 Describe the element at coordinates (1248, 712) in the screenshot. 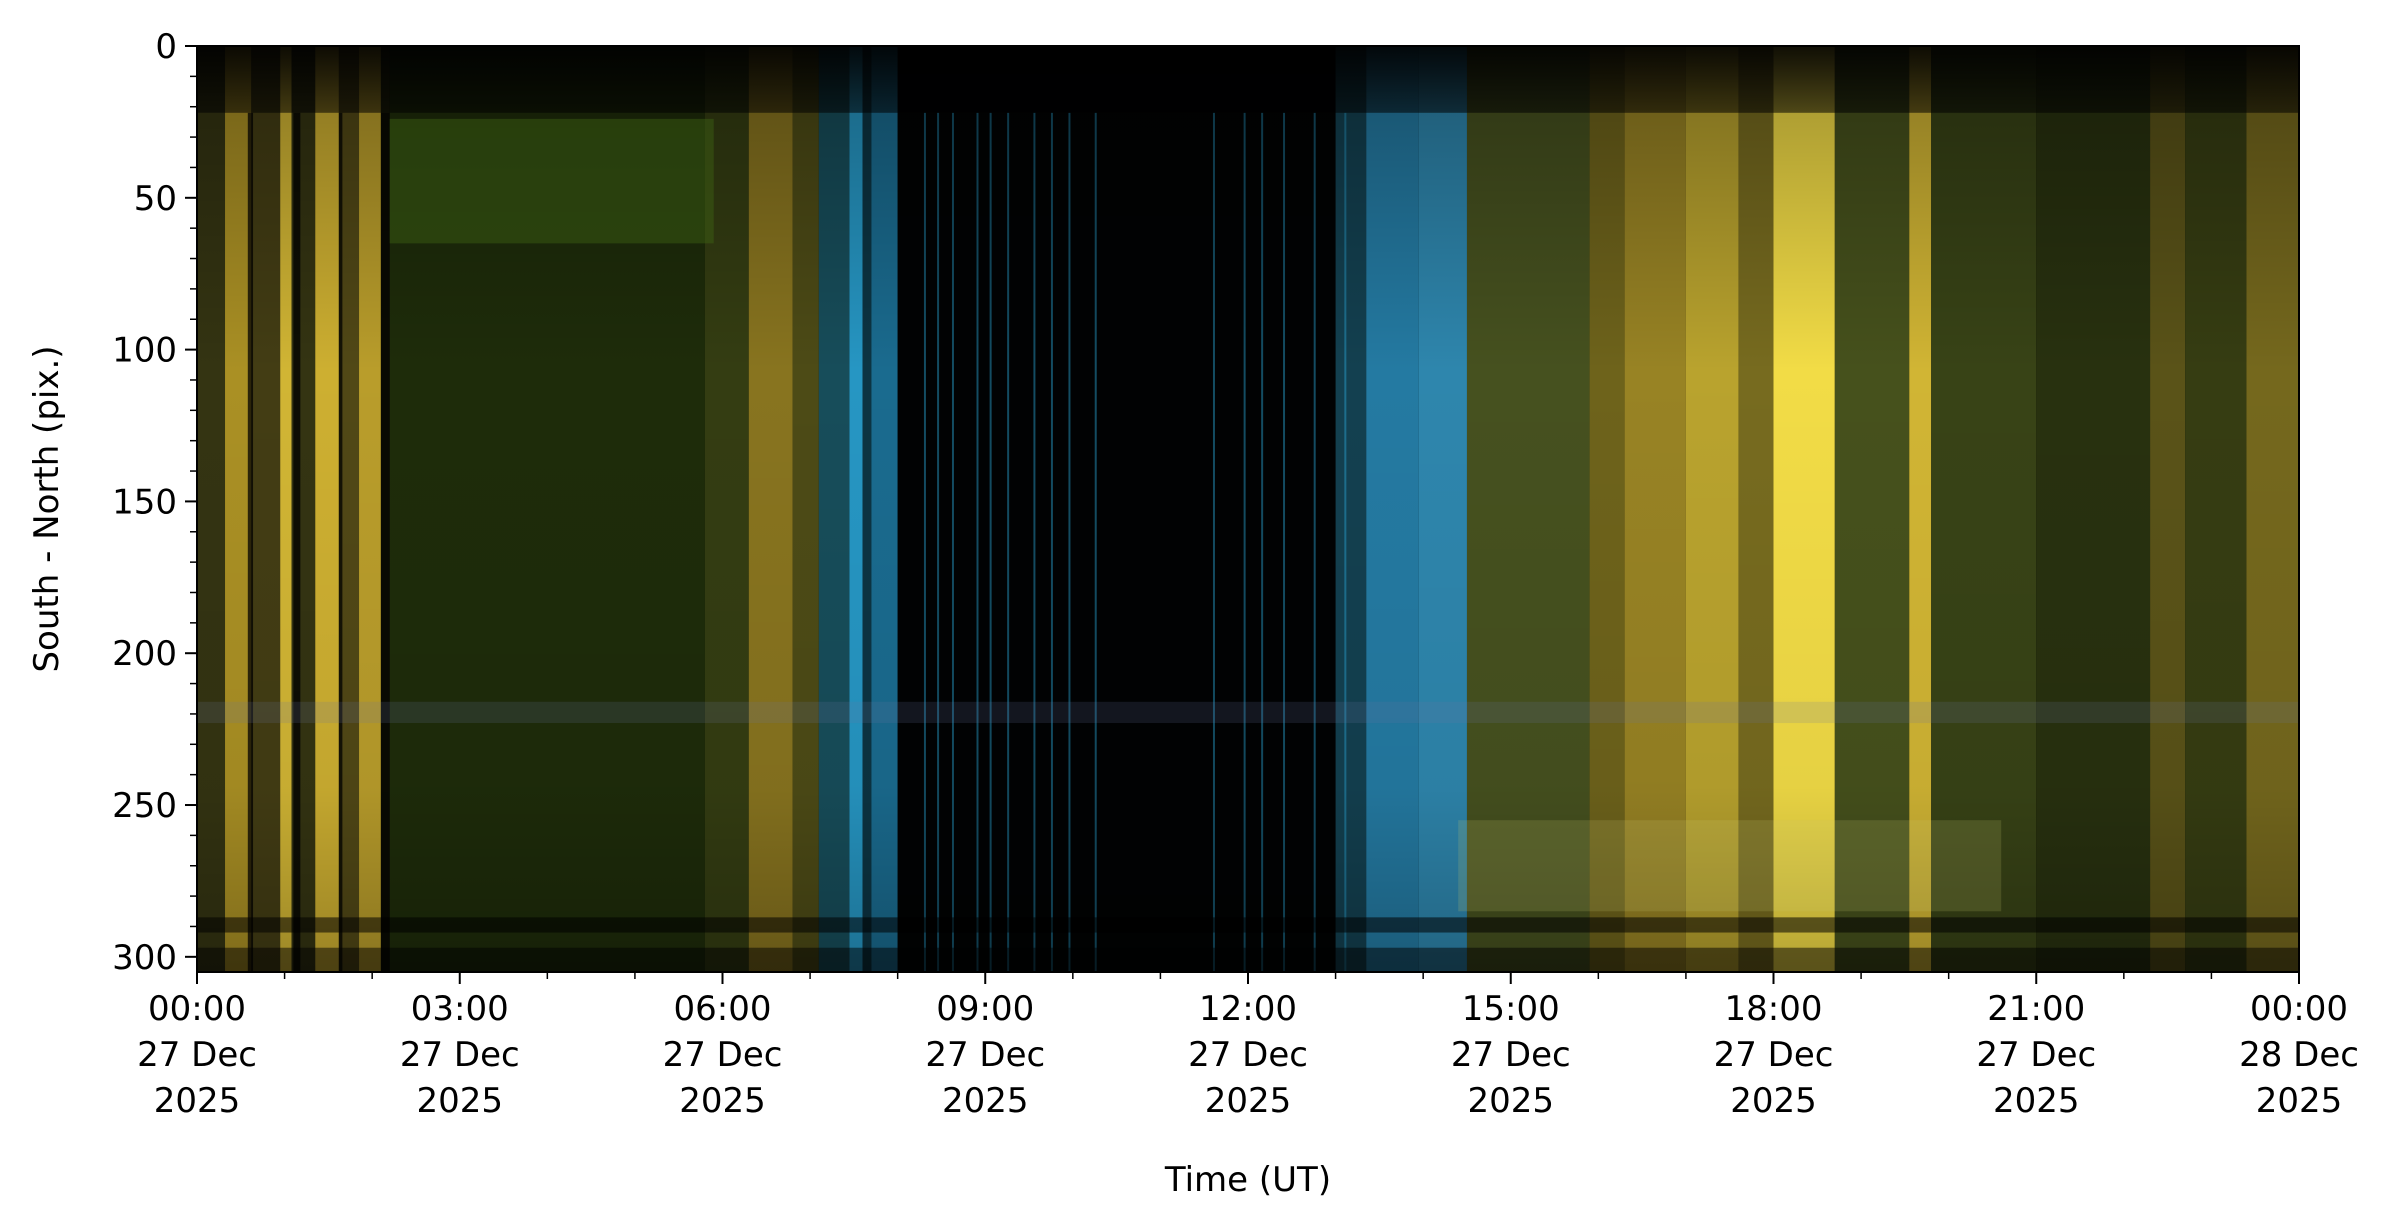

I see `faint-horizontal-band` at that location.